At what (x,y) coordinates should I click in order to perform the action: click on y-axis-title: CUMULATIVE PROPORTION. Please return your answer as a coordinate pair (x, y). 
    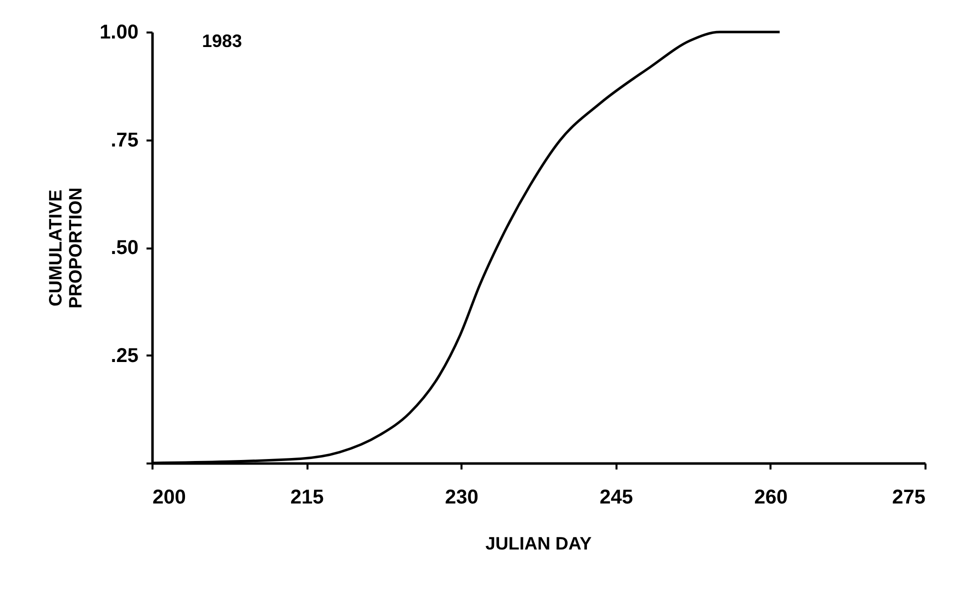
    Looking at the image, I should click on (66, 248).